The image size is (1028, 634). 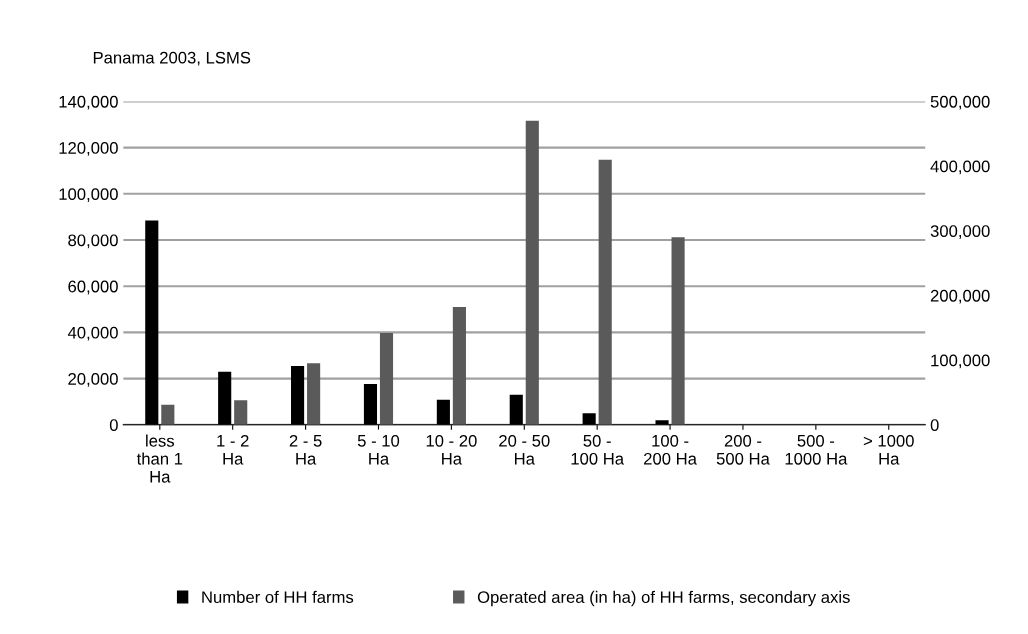 What do you see at coordinates (524, 449) in the screenshot?
I see `x-tick-label: 20 - 50 Ha` at bounding box center [524, 449].